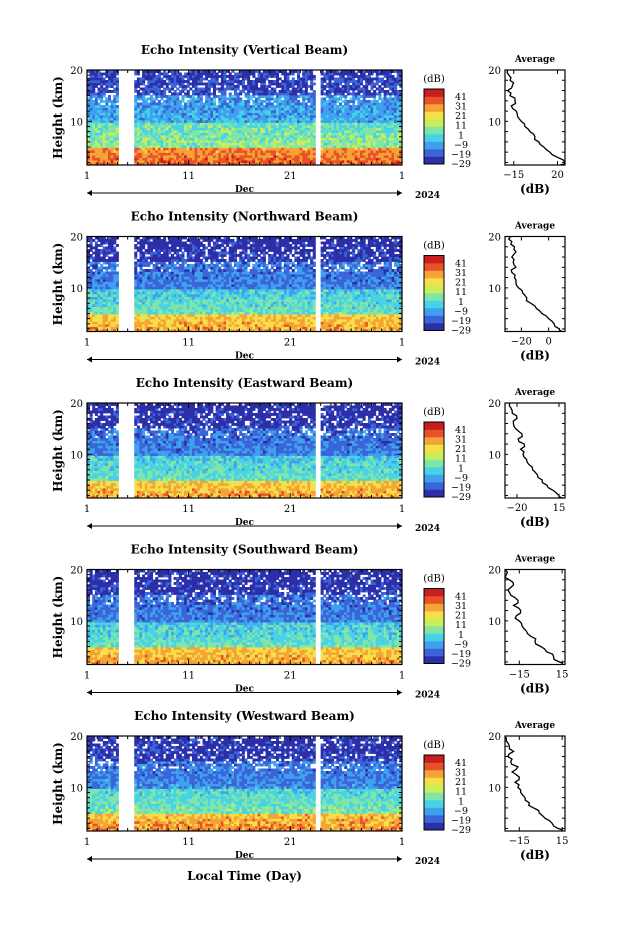 The width and height of the screenshot is (619, 931). What do you see at coordinates (434, 108) in the screenshot?
I see `colorbar-segment` at bounding box center [434, 108].